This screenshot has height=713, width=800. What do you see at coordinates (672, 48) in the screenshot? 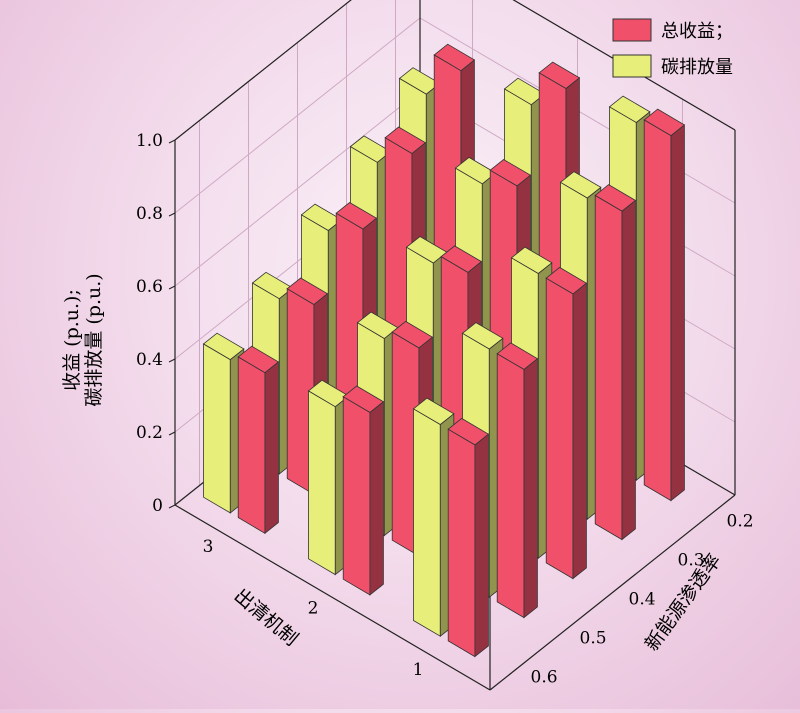
I see `legend: 总收益； 碳排放量` at bounding box center [672, 48].